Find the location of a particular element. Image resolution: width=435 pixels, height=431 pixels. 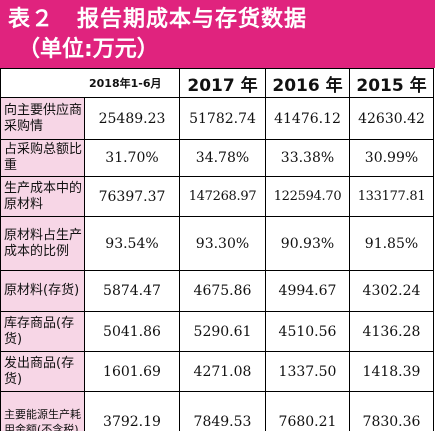

row-label: 原材料占生产成本的比例 is located at coordinates (42, 243).